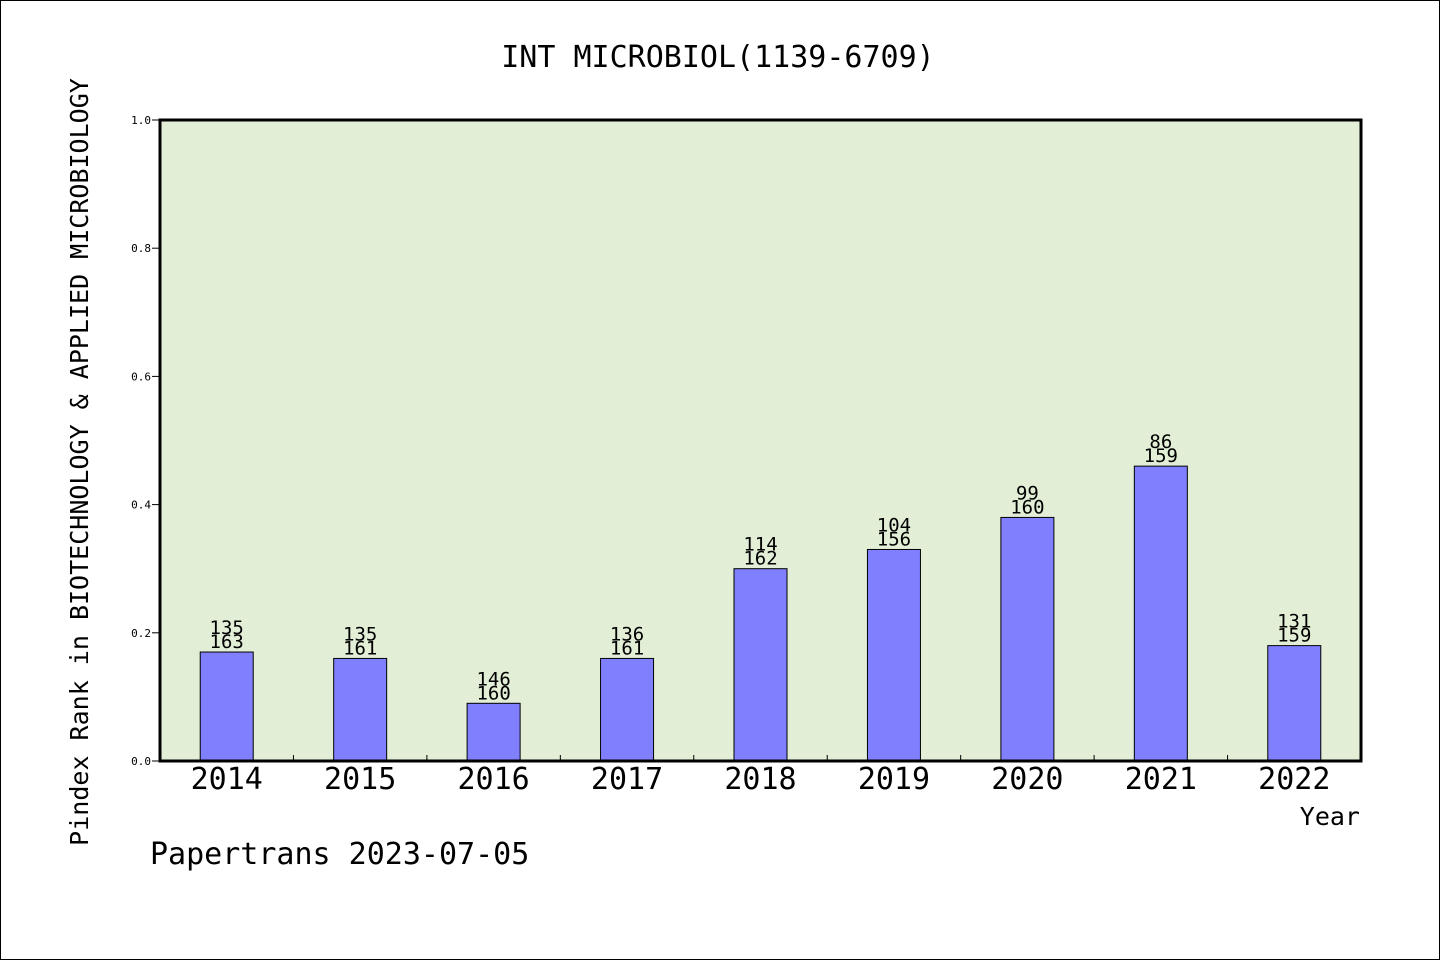 Image resolution: width=1440 pixels, height=960 pixels. What do you see at coordinates (1027, 639) in the screenshot?
I see `bar-2020` at bounding box center [1027, 639].